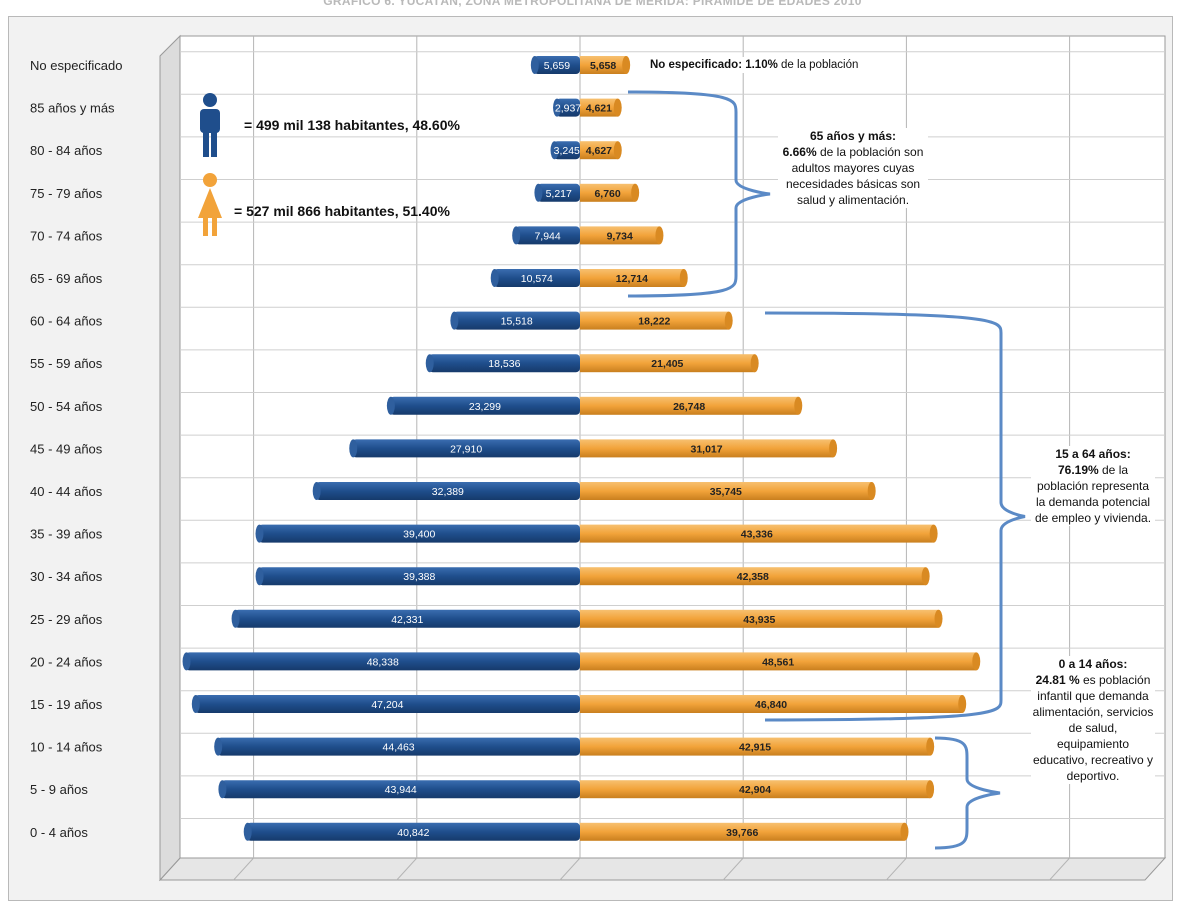 This screenshot has height=909, width=1185. What do you see at coordinates (342, 211) in the screenshot?
I see `legend-female-text: = 527 mil 866 habitantes, 51.40%` at bounding box center [342, 211].